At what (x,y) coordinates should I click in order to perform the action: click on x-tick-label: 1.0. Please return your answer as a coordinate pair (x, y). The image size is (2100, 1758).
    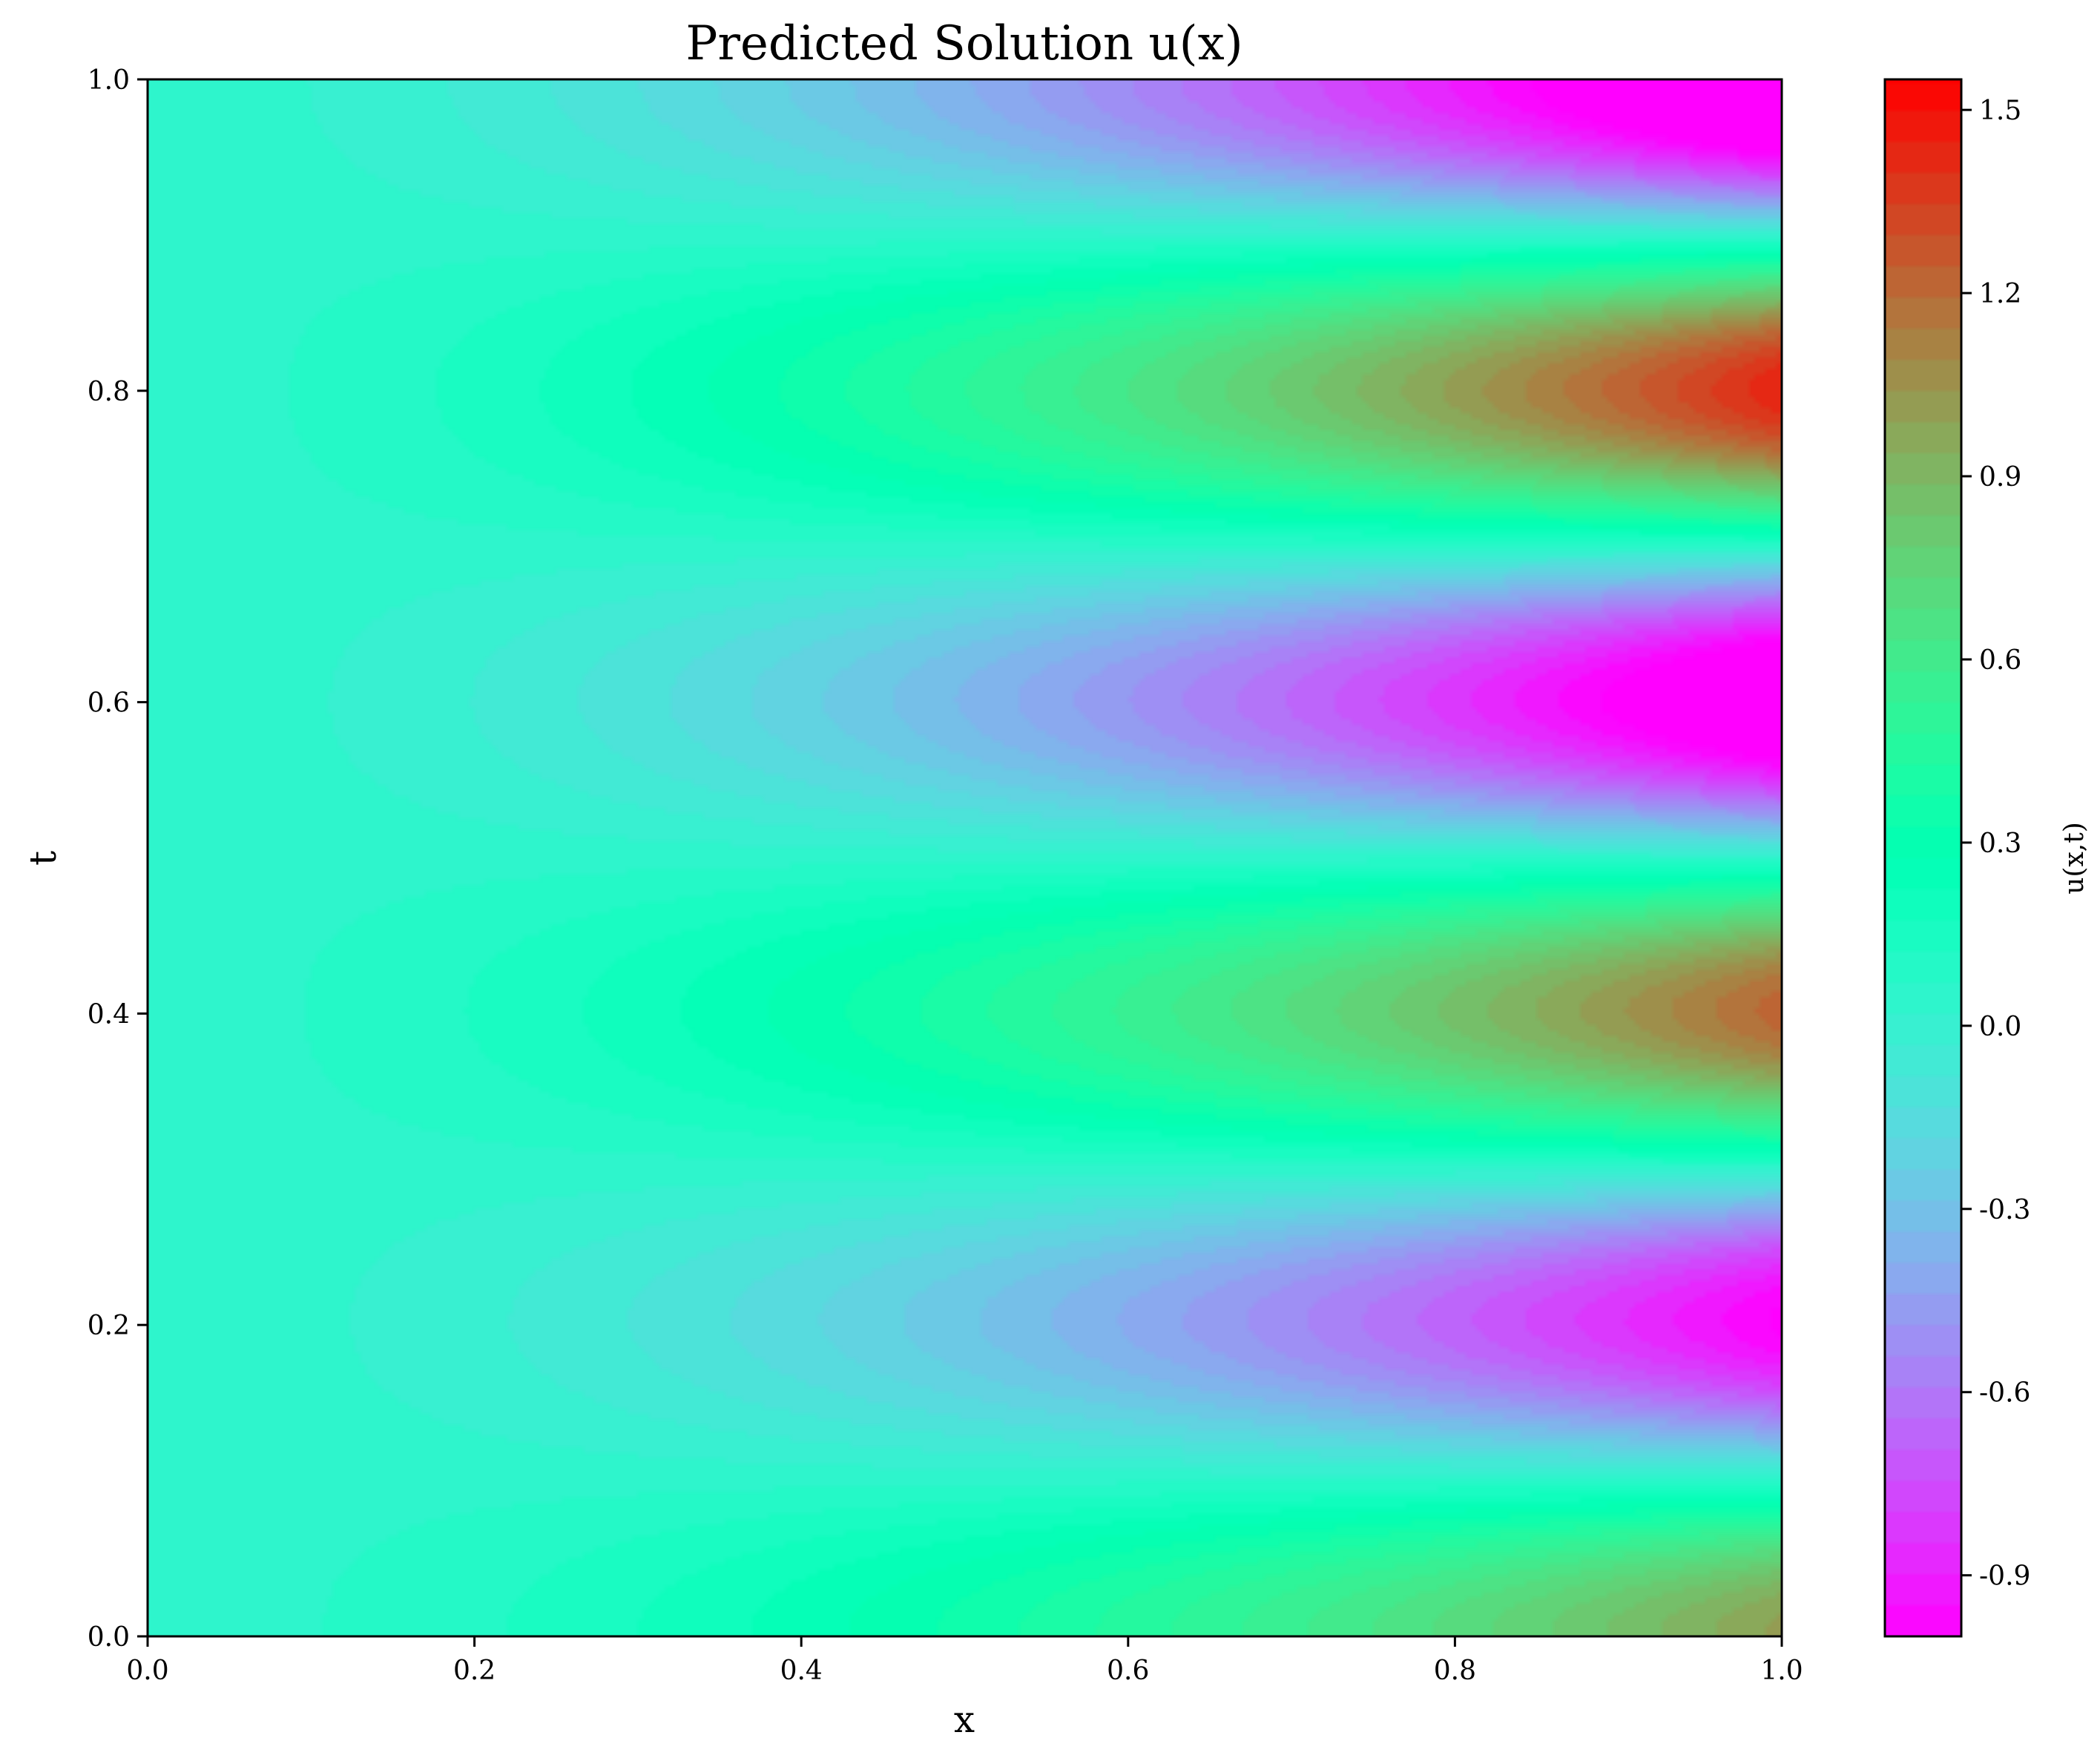
    Looking at the image, I should click on (1781, 1671).